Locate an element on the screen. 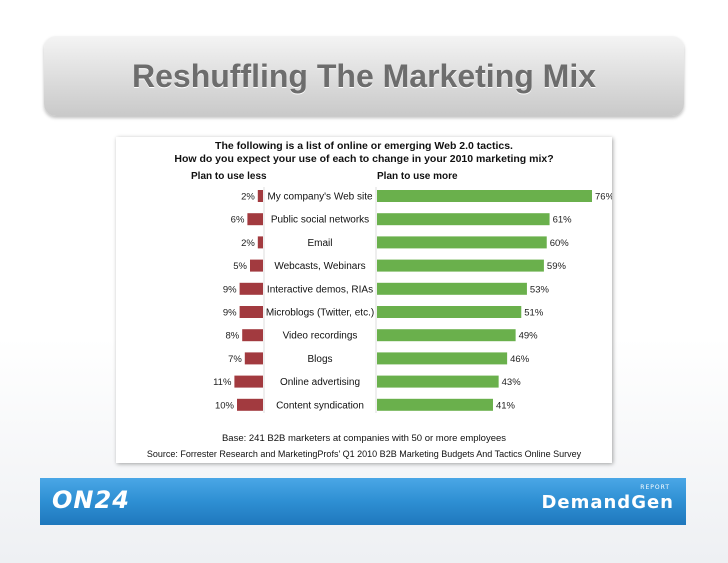 Image resolution: width=728 pixels, height=563 pixels. demandgen-logo-sup: REPORT is located at coordinates (655, 487).